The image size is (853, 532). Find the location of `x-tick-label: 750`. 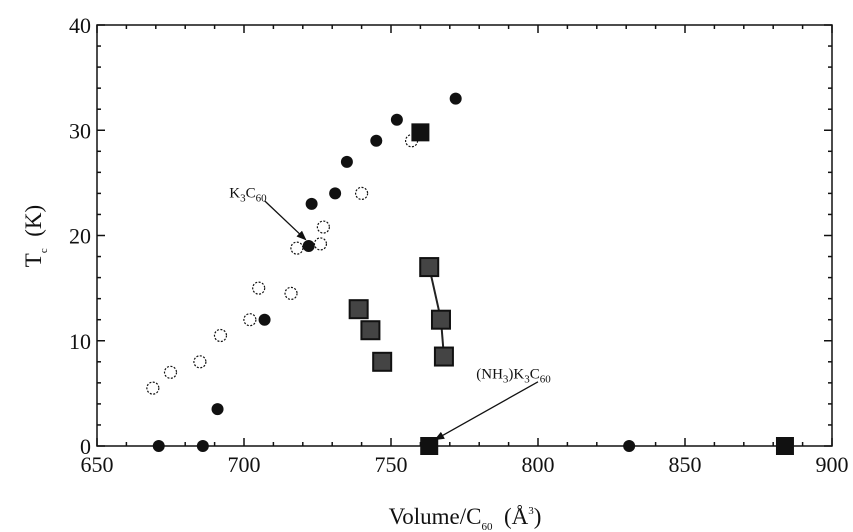

x-tick-label: 750 is located at coordinates (391, 464).